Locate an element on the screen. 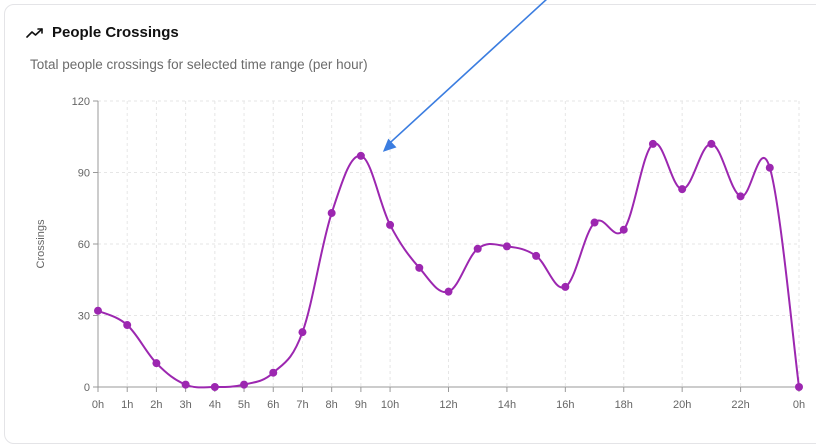  x-tick-label: 22h is located at coordinates (740, 405).